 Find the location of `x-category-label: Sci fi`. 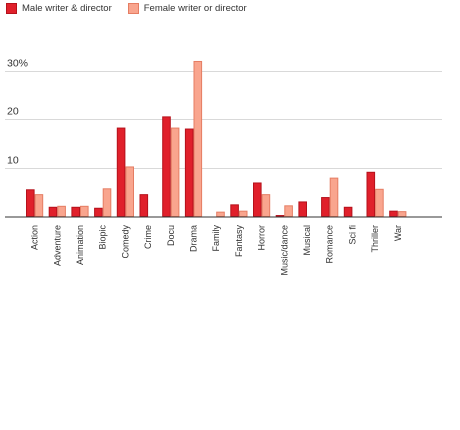

x-category-label: Sci fi is located at coordinates (352, 235).